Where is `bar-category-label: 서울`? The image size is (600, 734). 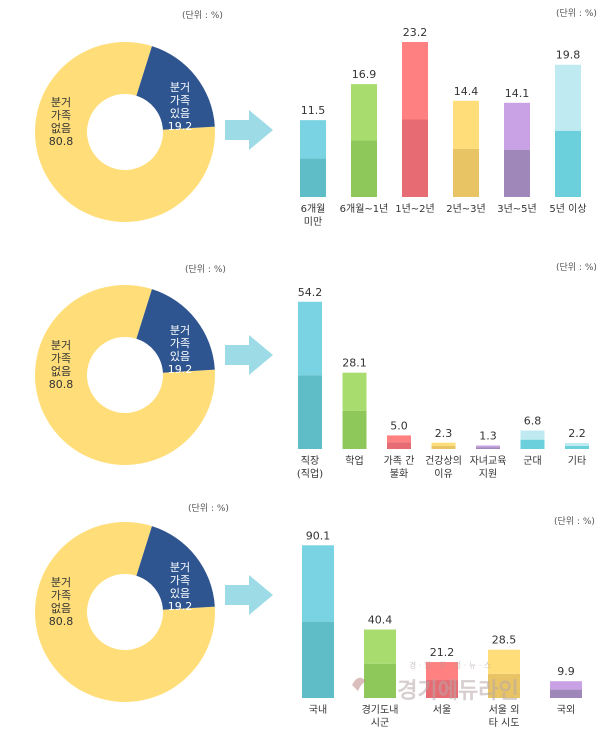
bar-category-label: 서울 is located at coordinates (442, 710).